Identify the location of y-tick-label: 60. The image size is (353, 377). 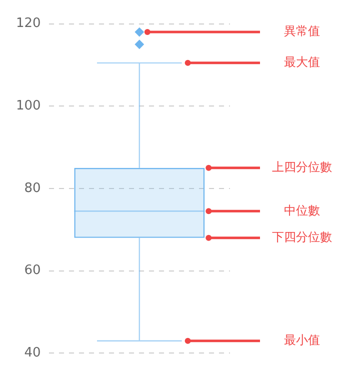
(32, 270).